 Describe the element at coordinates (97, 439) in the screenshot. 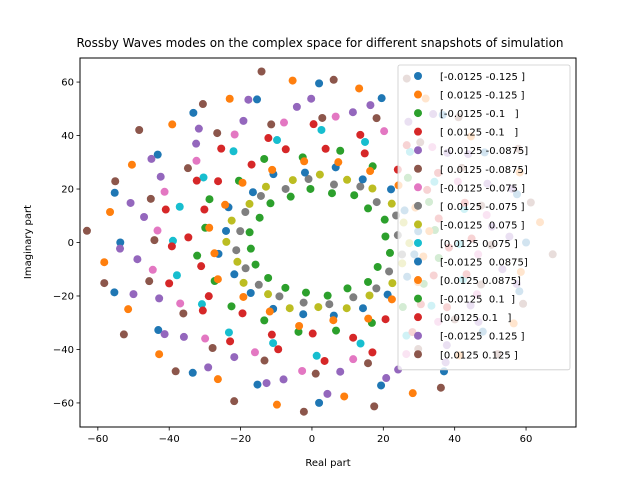

I see `x-tick-label: −60` at that location.